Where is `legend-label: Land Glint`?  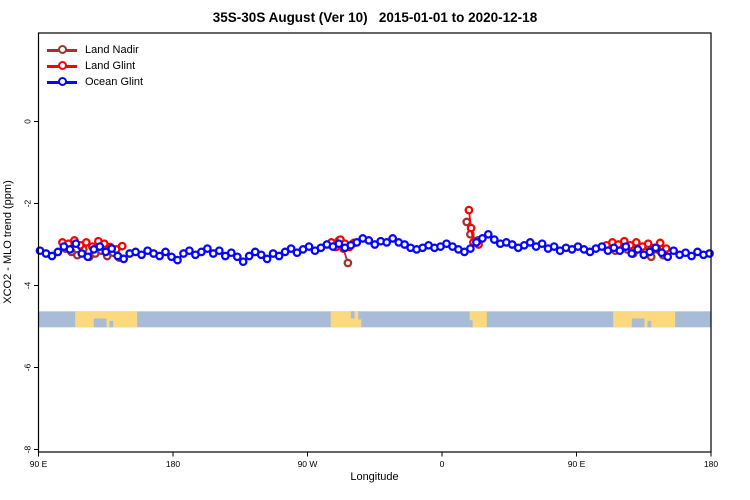 legend-label: Land Glint is located at coordinates (110, 66).